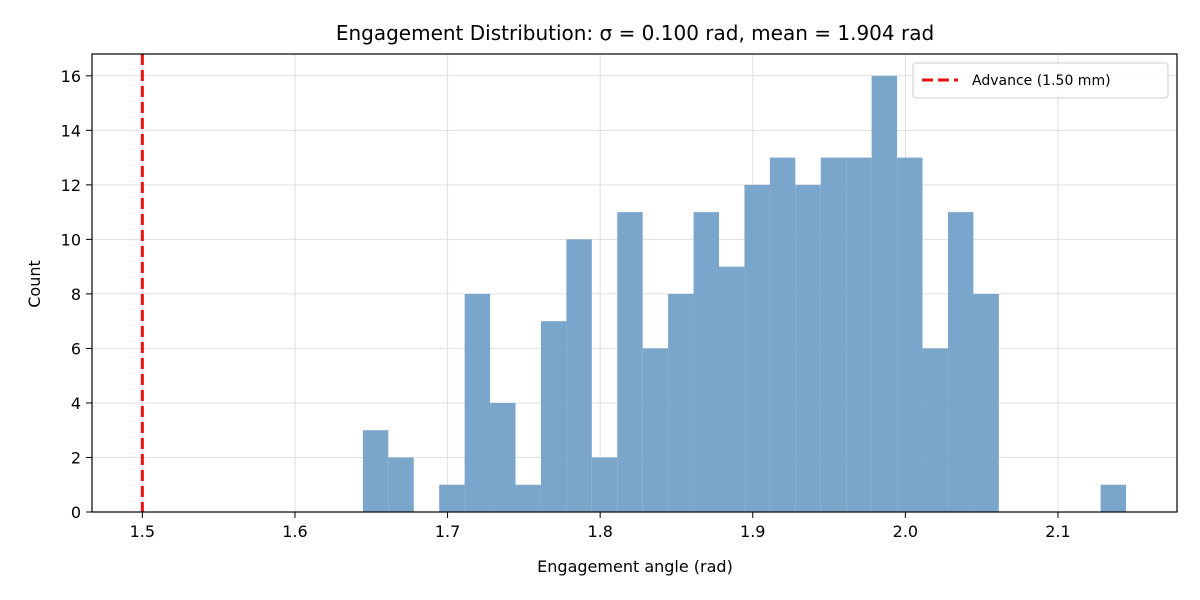 The height and width of the screenshot is (600, 1200). What do you see at coordinates (294, 531) in the screenshot?
I see `x-tick-label: 1.6` at bounding box center [294, 531].